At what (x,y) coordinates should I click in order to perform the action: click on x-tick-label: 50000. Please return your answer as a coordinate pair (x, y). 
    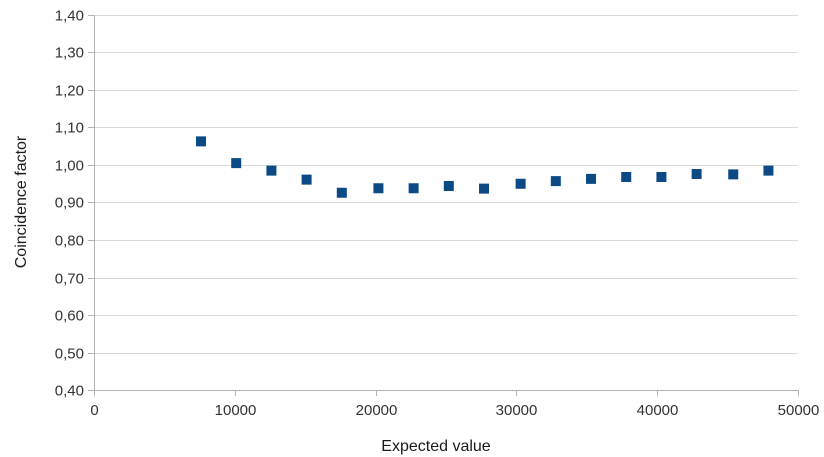
    Looking at the image, I should click on (799, 410).